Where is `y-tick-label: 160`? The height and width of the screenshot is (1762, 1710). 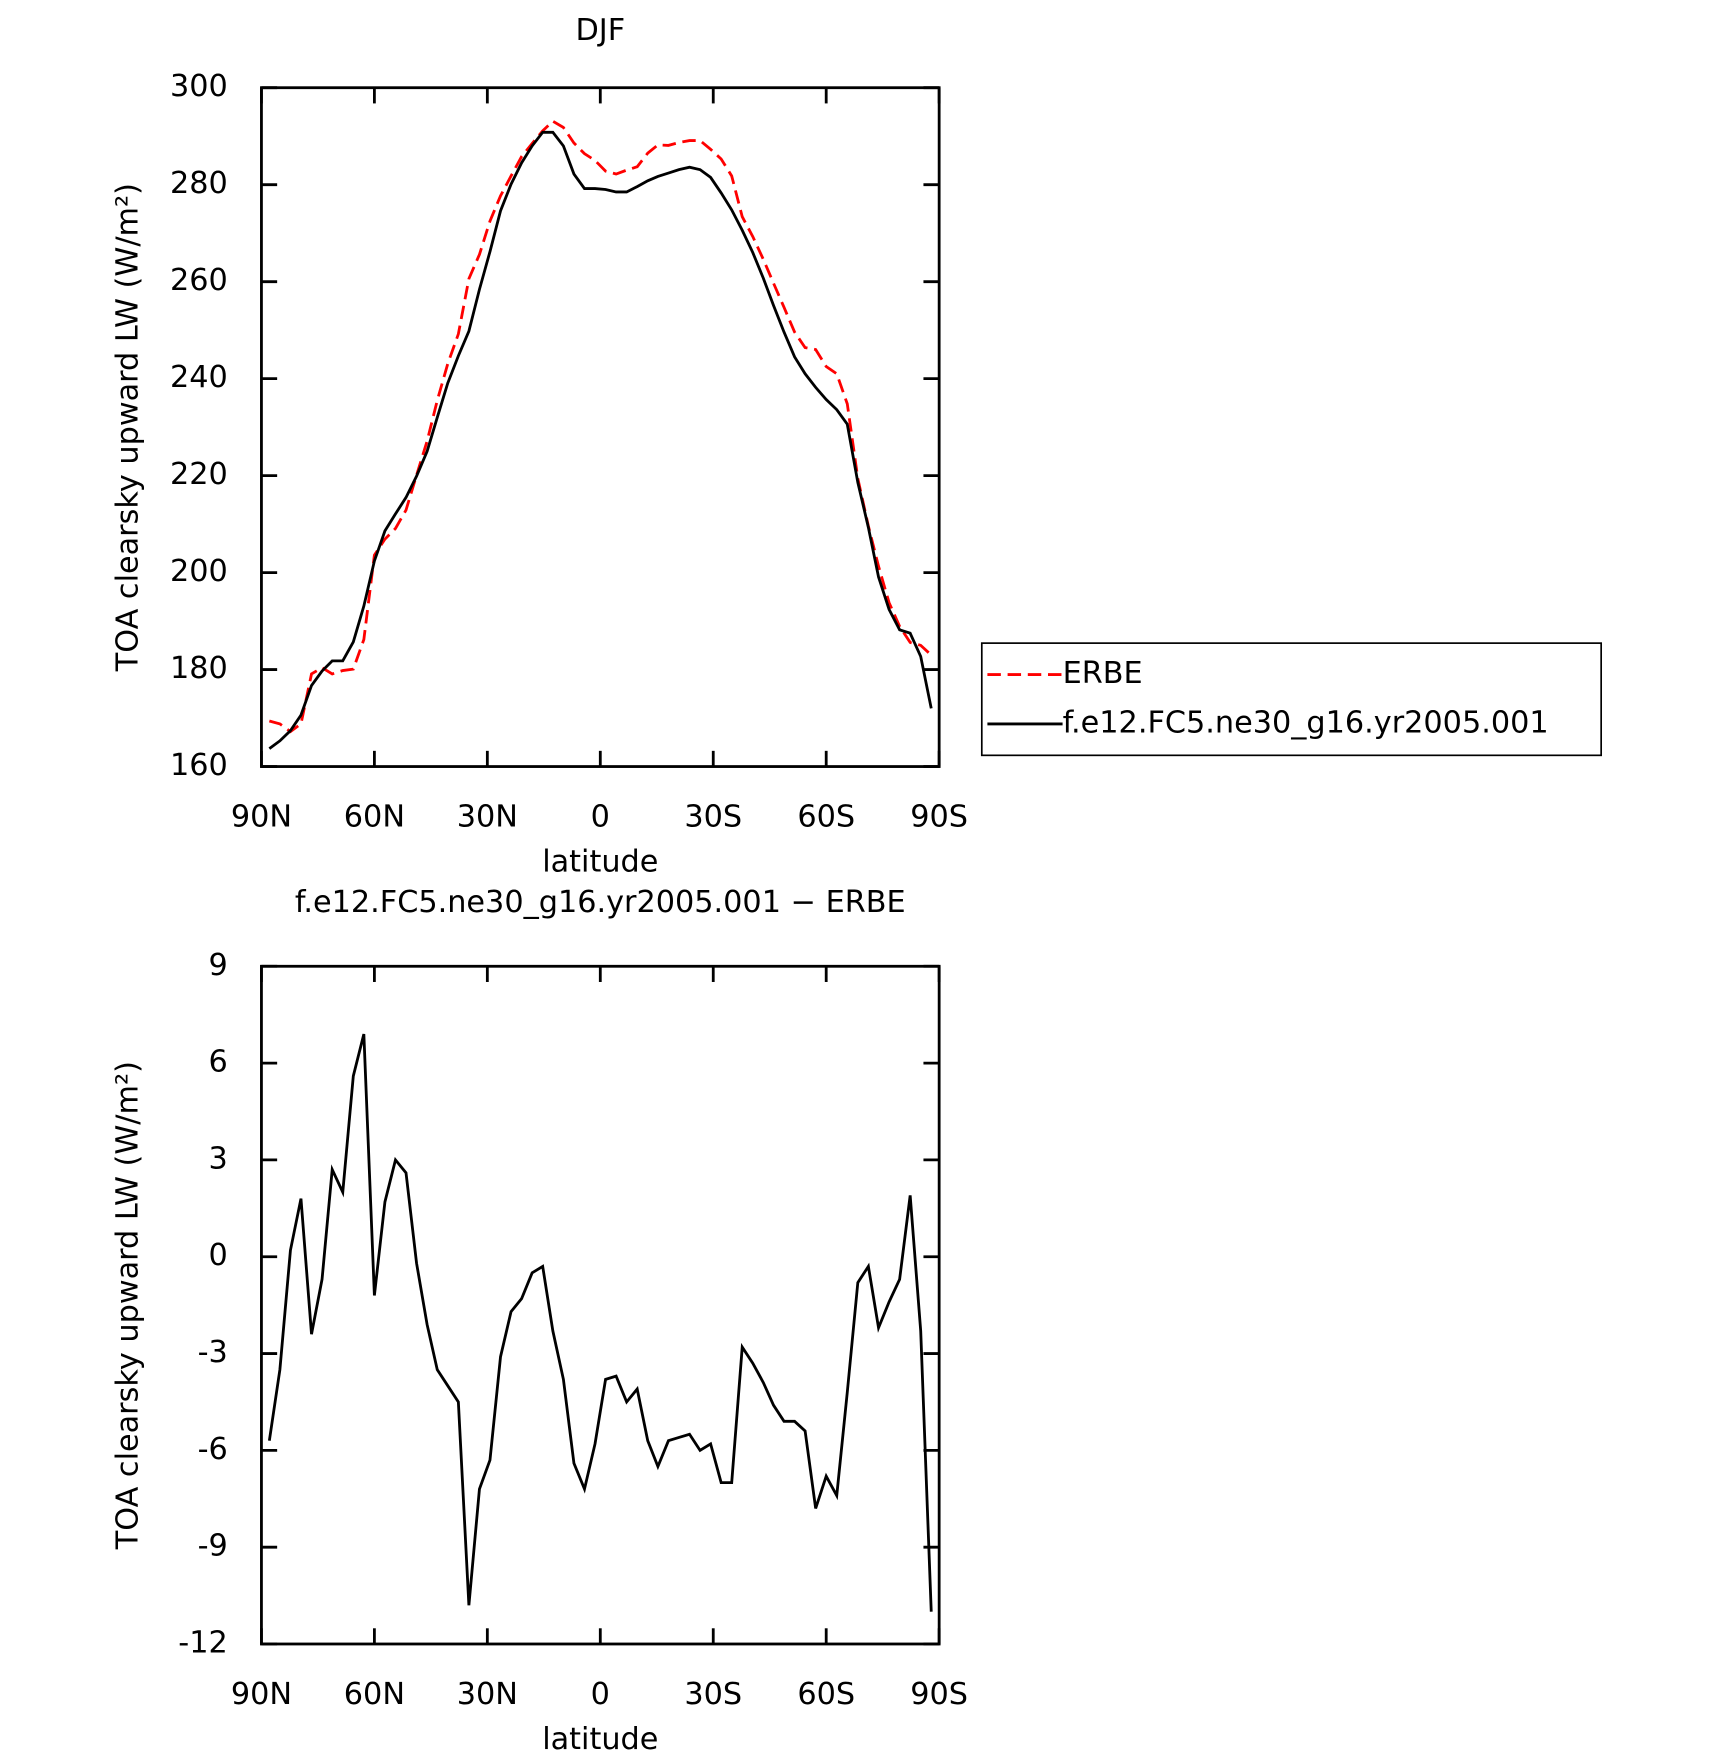 y-tick-label: 160 is located at coordinates (199, 765).